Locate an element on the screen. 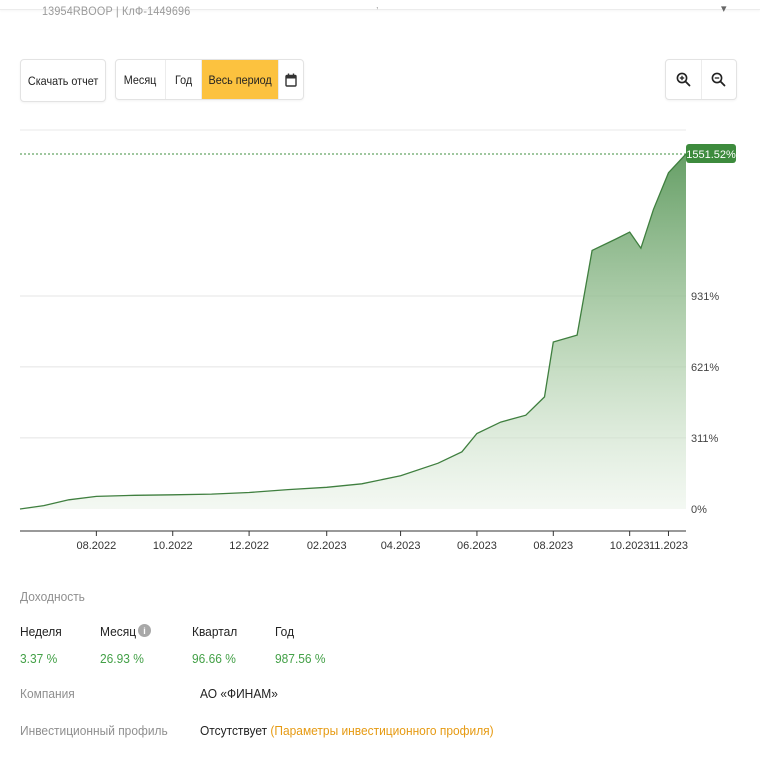 This screenshot has width=760, height=760. current-value-label: 1551.52% is located at coordinates (711, 155).